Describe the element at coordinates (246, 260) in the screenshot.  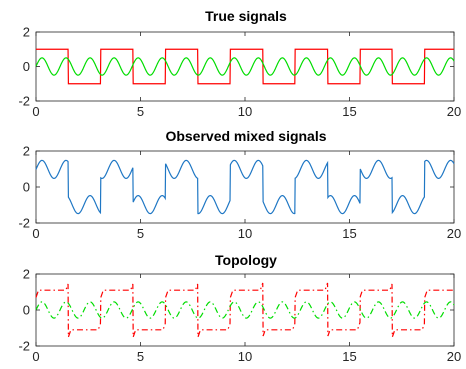
I see `chart-title: Topology` at that location.